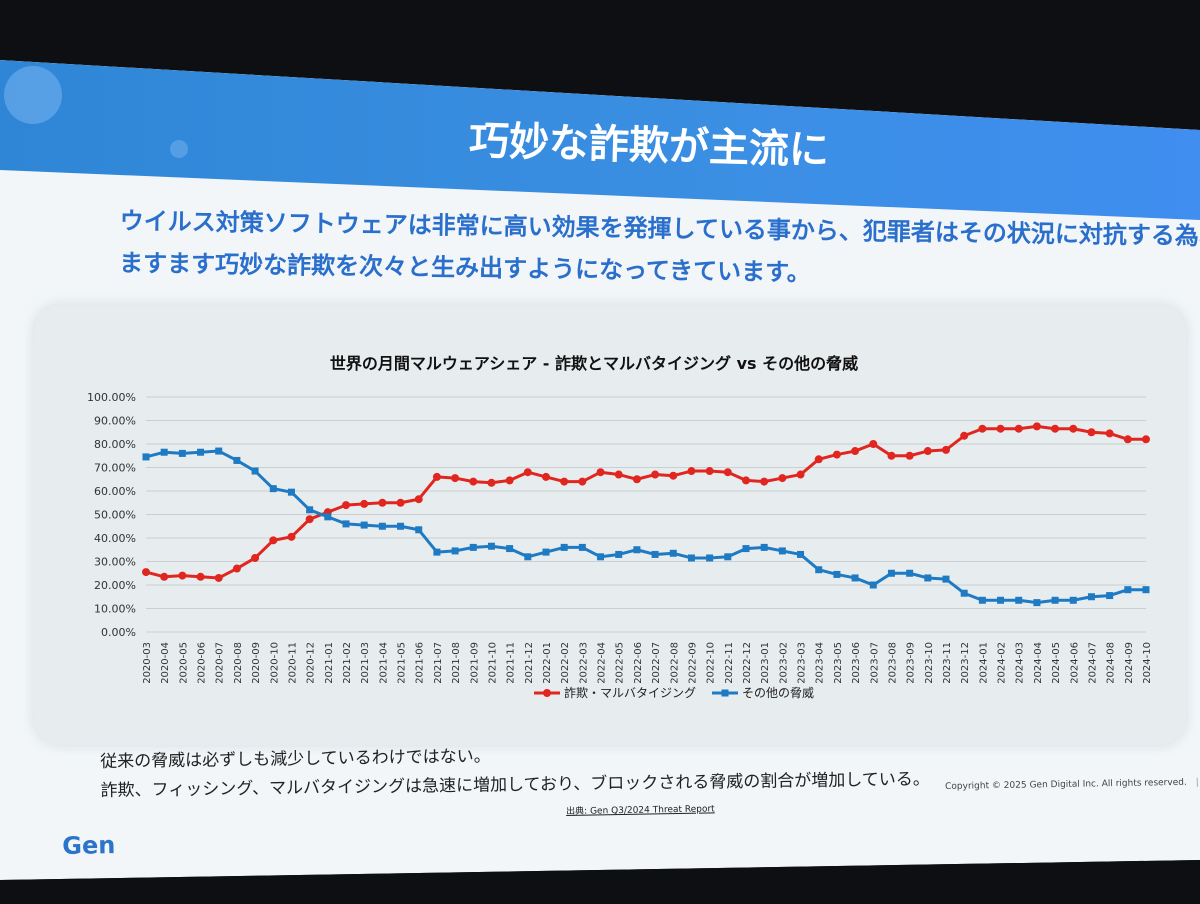  Describe the element at coordinates (474, 663) in the screenshot. I see `x-tick-label: 2021-09` at that location.